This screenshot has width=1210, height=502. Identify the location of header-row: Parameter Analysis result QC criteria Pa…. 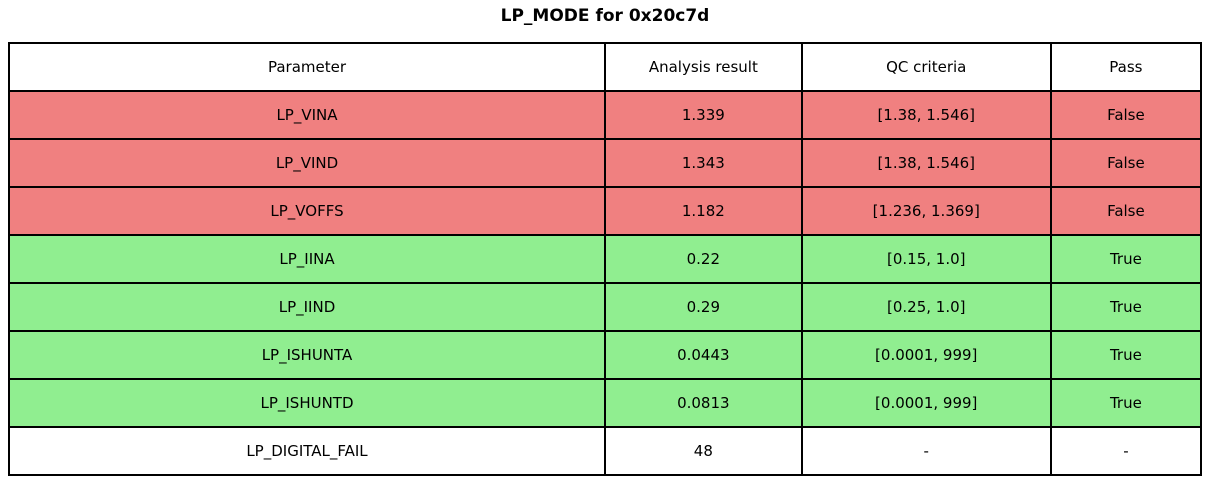
(605, 67).